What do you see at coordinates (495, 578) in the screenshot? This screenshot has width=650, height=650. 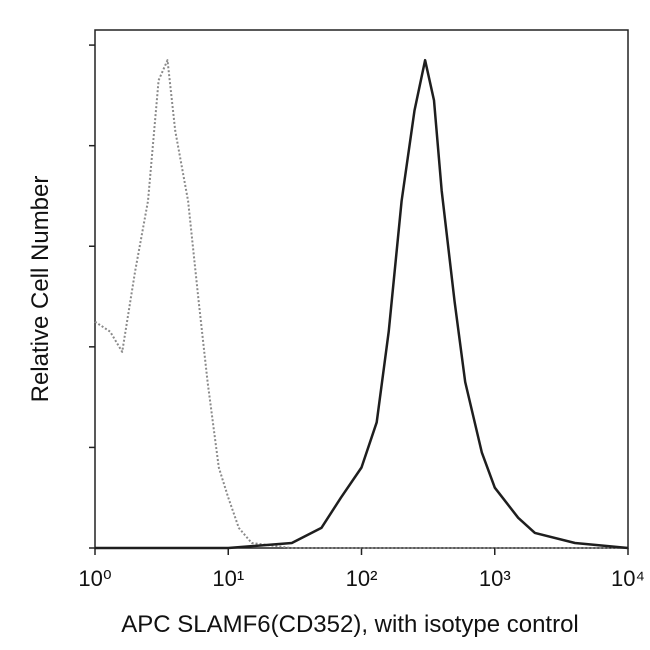 I see `x-tick-label: 10³` at bounding box center [495, 578].